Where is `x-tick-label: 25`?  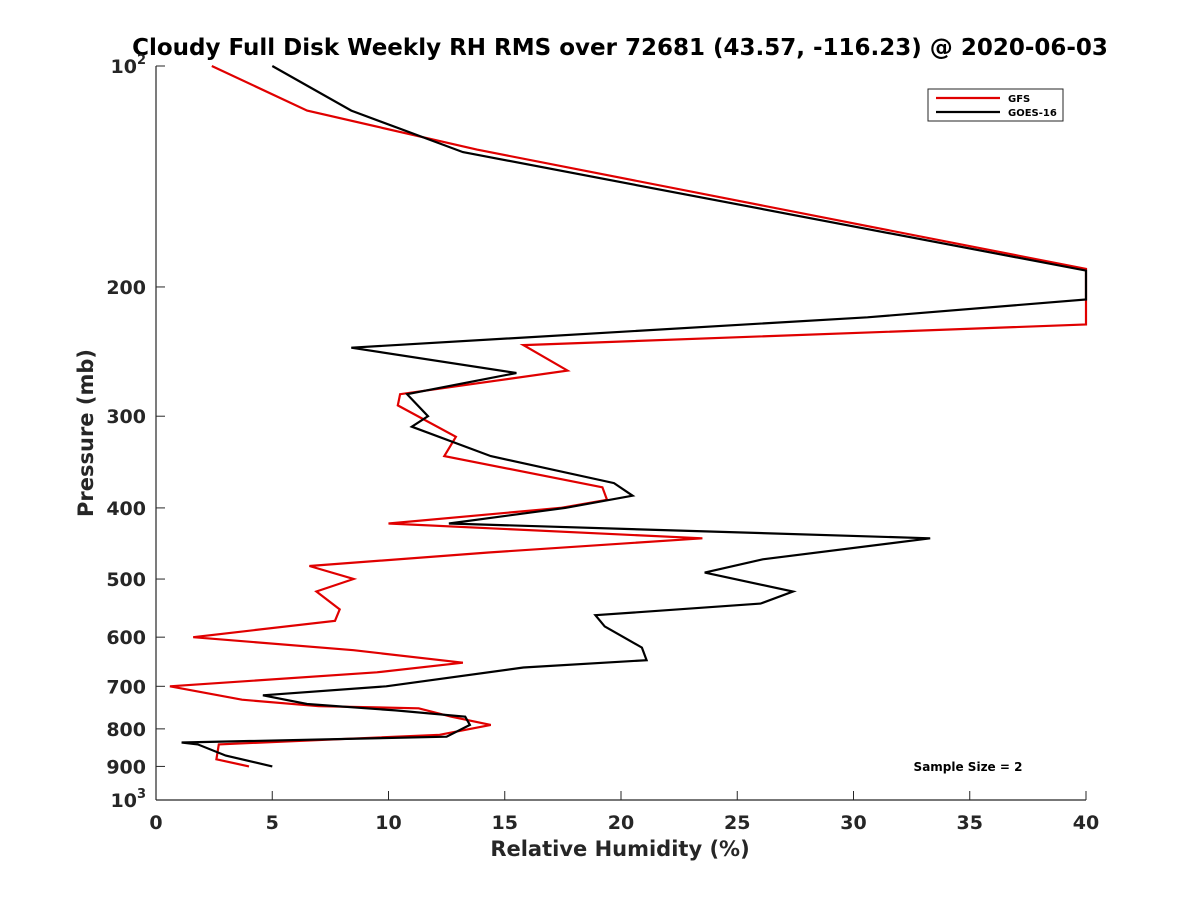
x-tick-label: 25 is located at coordinates (737, 823).